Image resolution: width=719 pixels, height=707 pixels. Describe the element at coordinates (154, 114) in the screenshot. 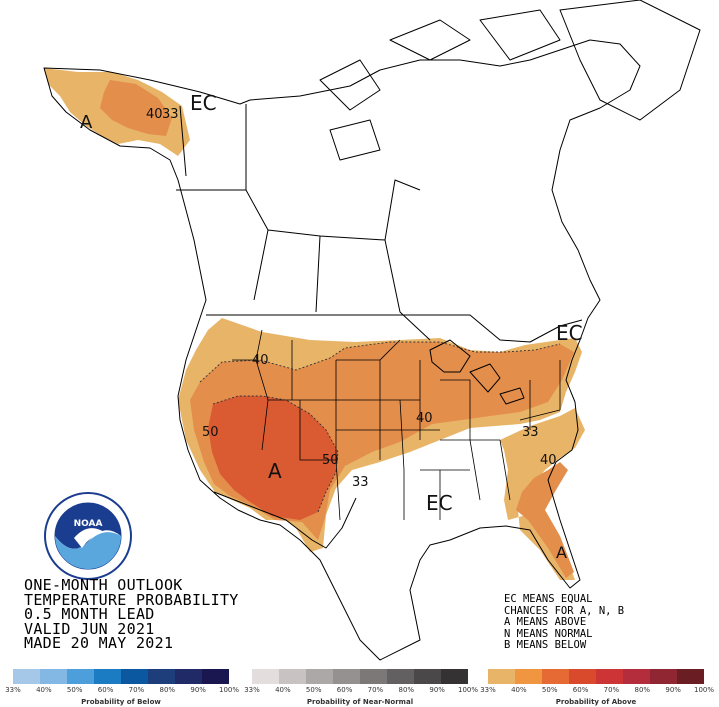

I see `label-40-alaska: 40` at that location.